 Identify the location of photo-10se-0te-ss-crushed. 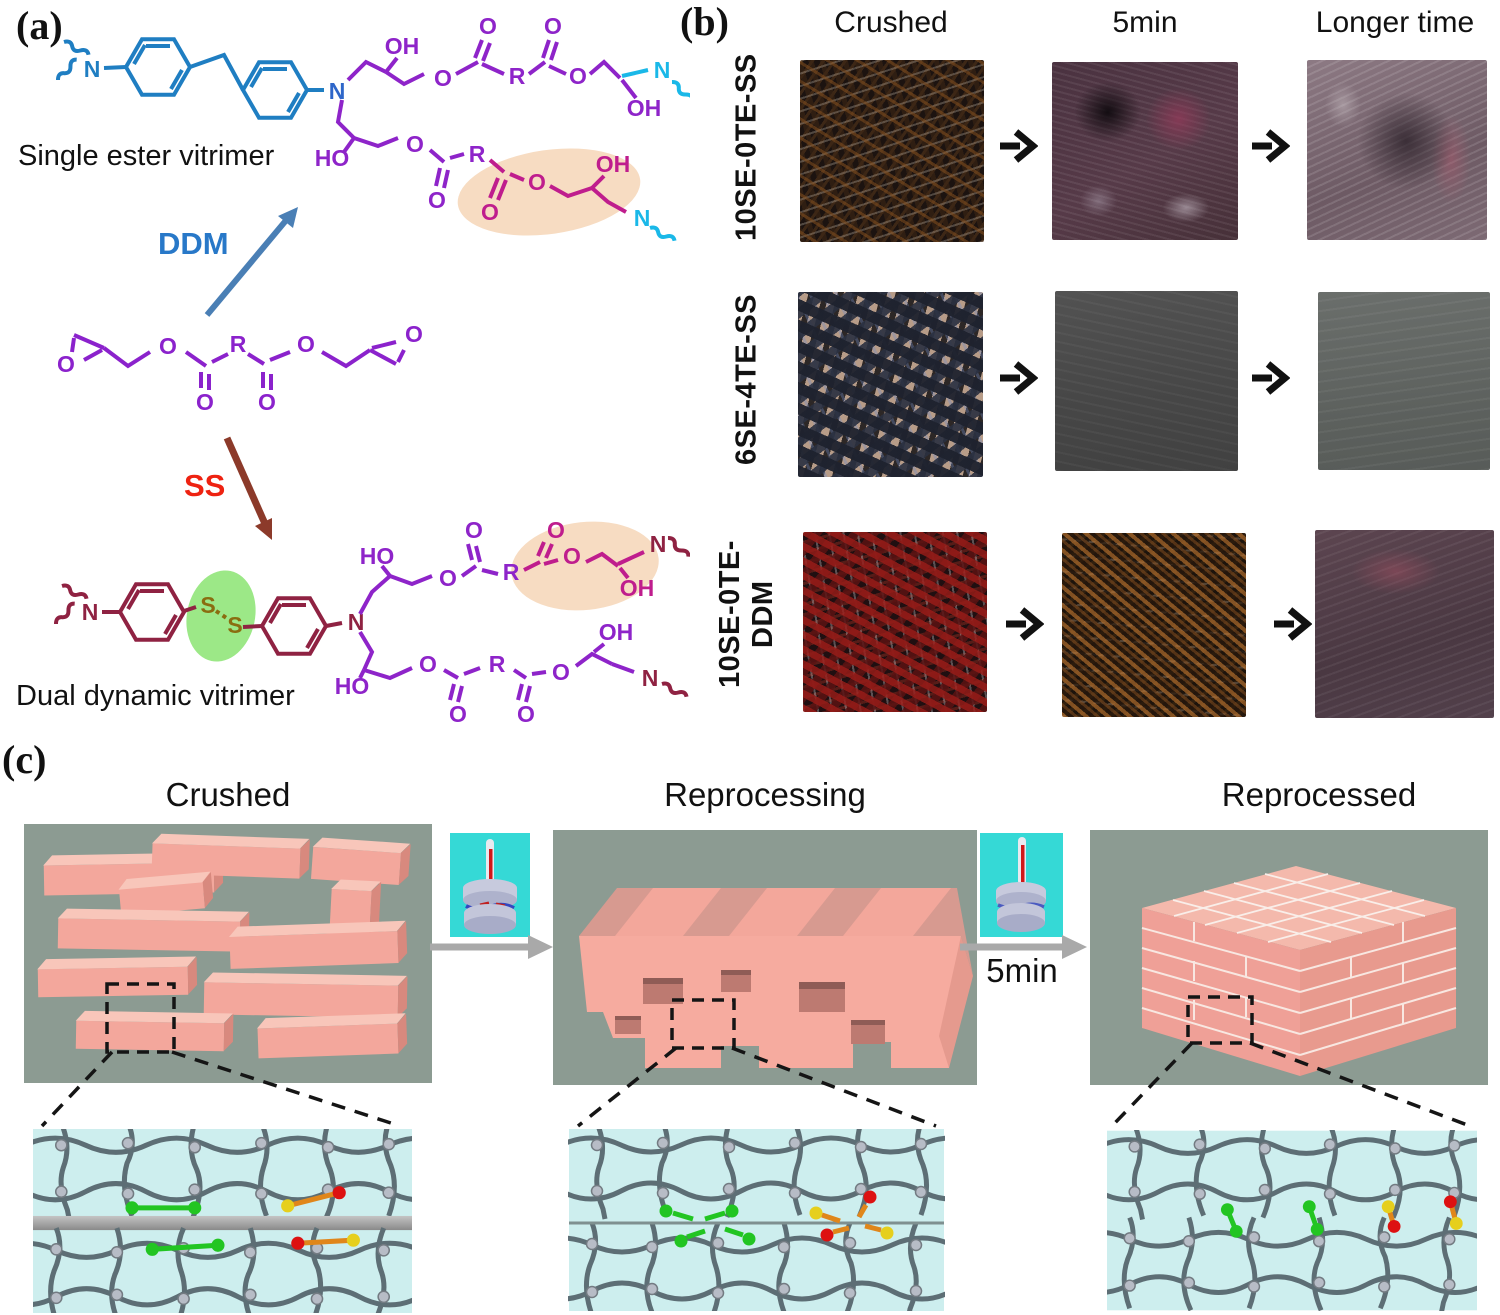
(892, 151).